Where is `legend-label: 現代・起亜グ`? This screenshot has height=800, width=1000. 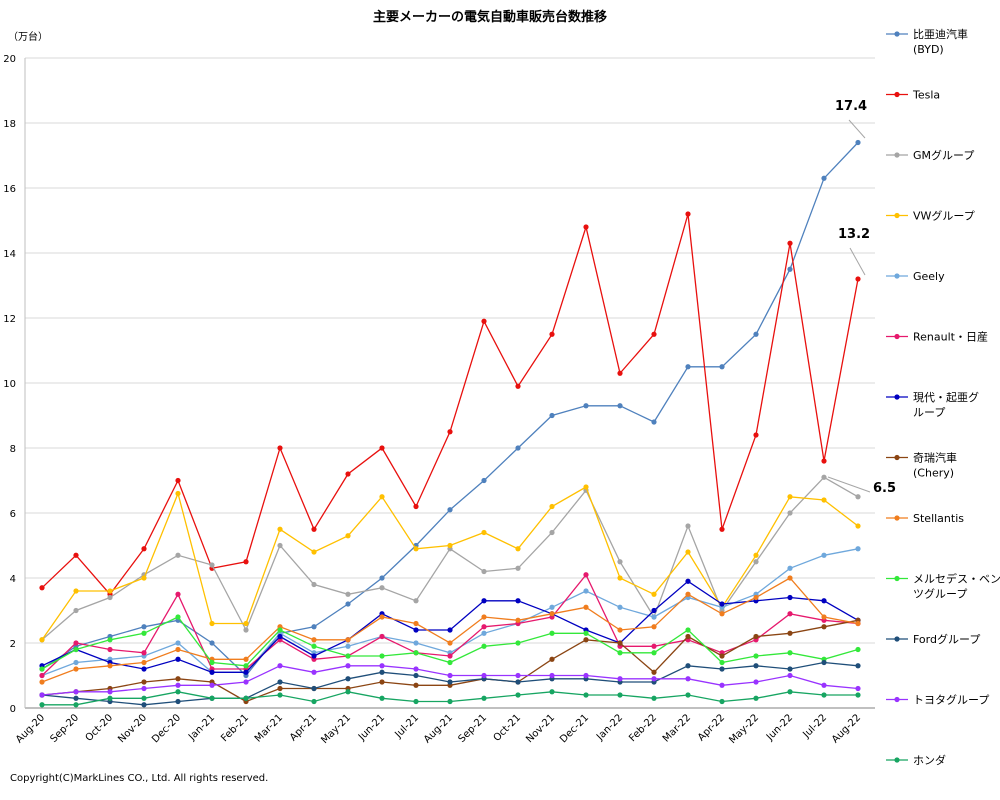 legend-label: 現代・起亜グ is located at coordinates (946, 397).